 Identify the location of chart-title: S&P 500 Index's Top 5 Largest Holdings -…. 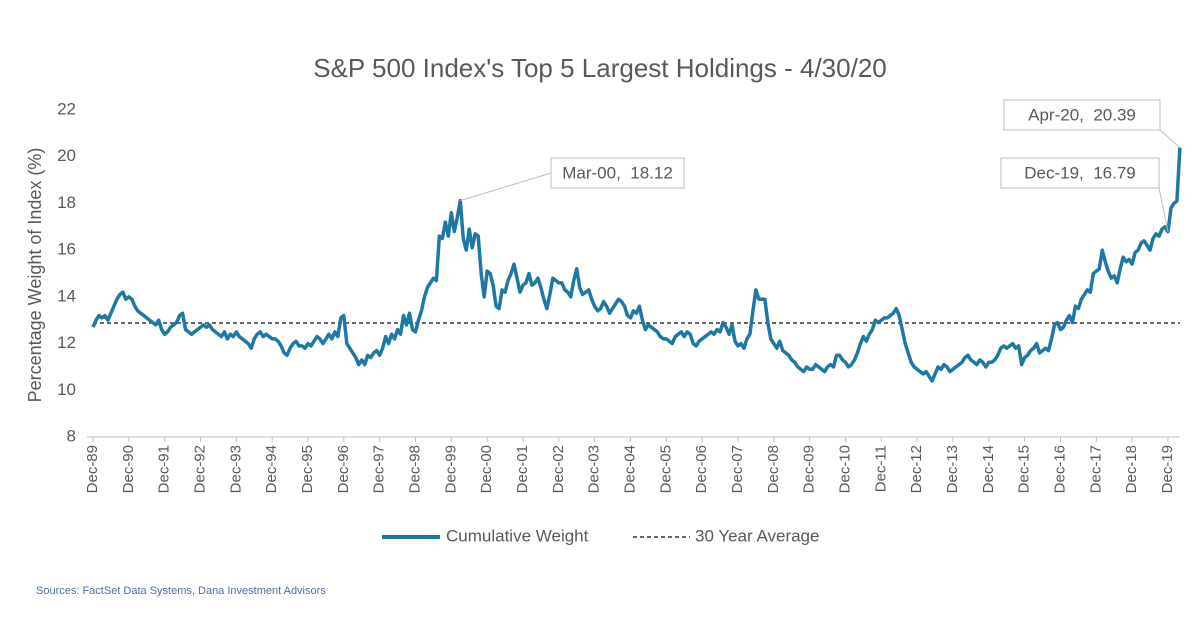
(600, 68).